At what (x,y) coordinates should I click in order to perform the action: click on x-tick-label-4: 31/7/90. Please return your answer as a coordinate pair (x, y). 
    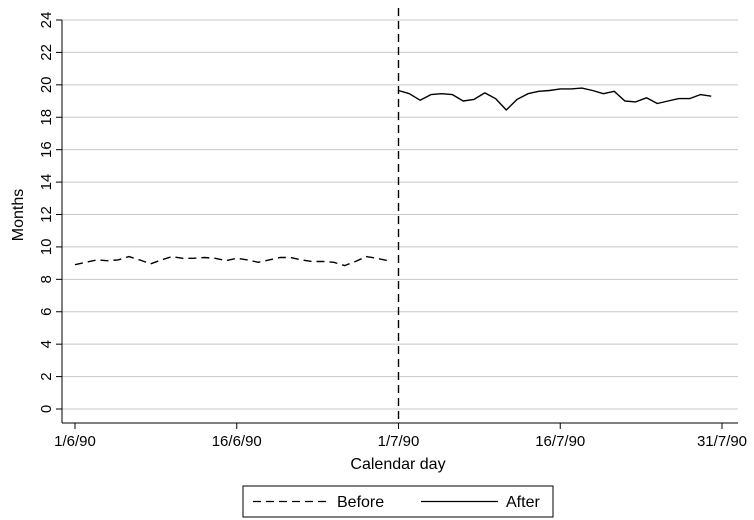
    Looking at the image, I should click on (722, 441).